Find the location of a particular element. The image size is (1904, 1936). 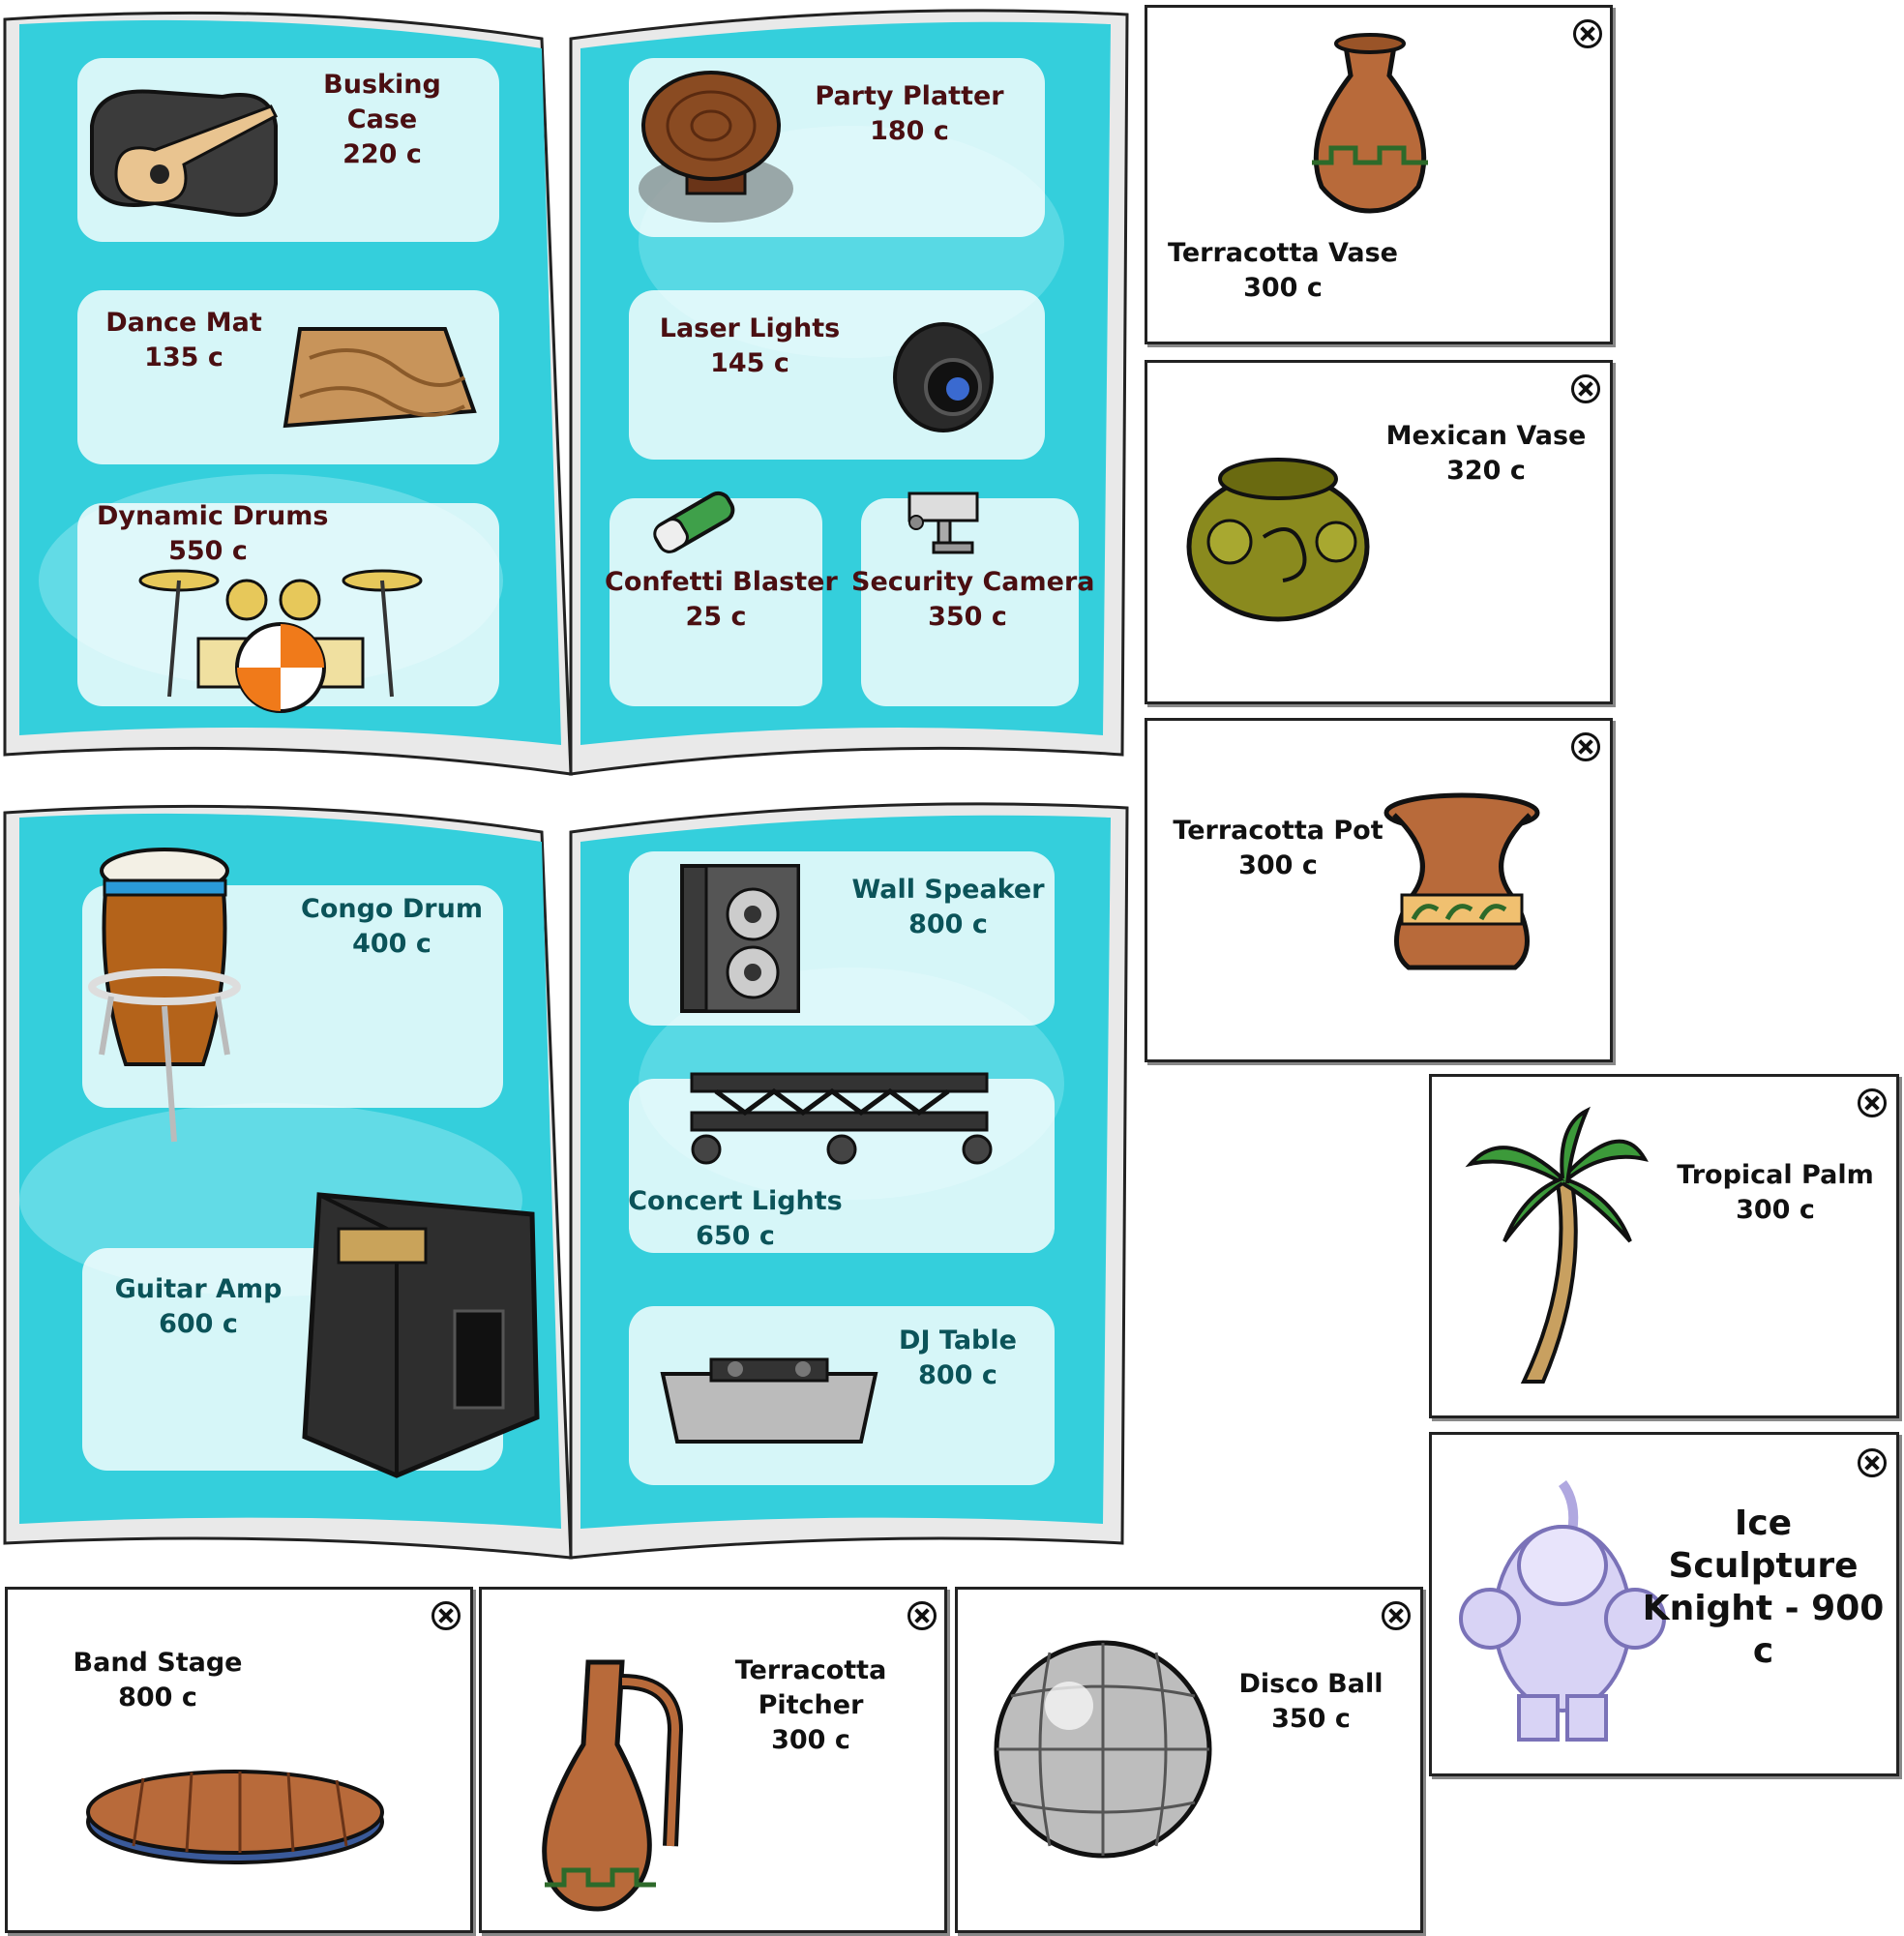

item-label-terracotta-vase: Terracotta Vase is located at coordinates (1283, 253).